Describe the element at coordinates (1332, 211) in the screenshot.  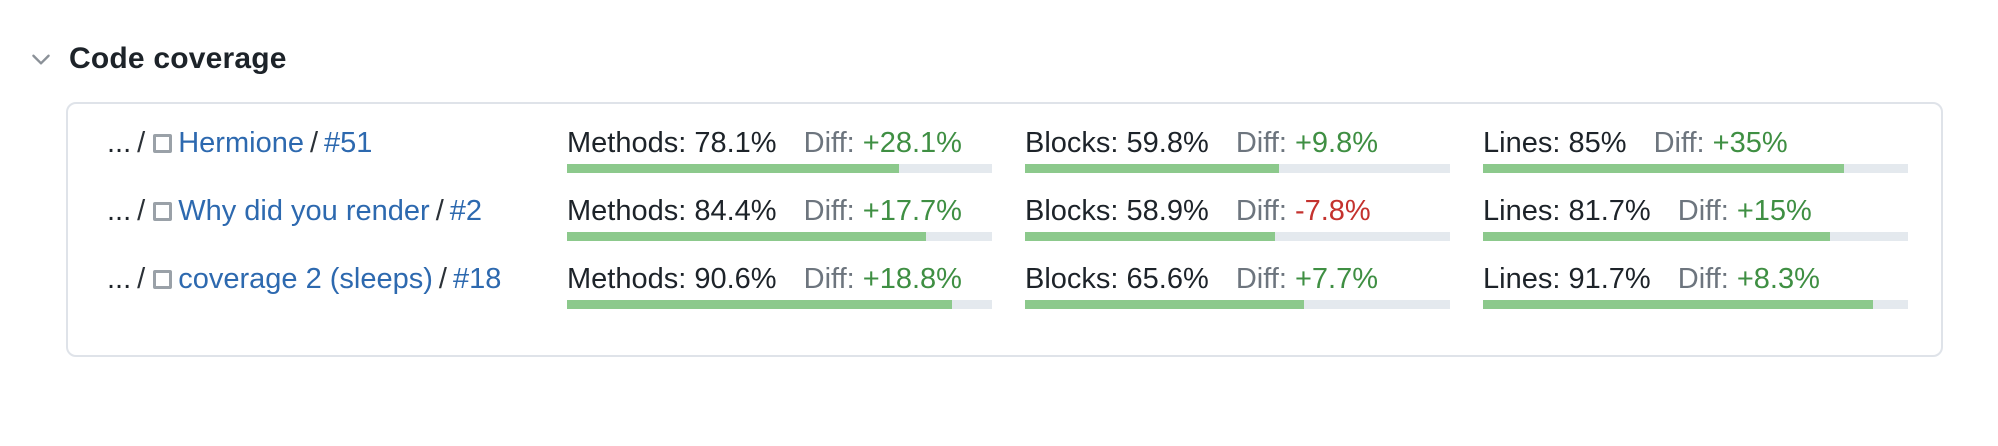
I see `diff-value: -7.8%` at that location.